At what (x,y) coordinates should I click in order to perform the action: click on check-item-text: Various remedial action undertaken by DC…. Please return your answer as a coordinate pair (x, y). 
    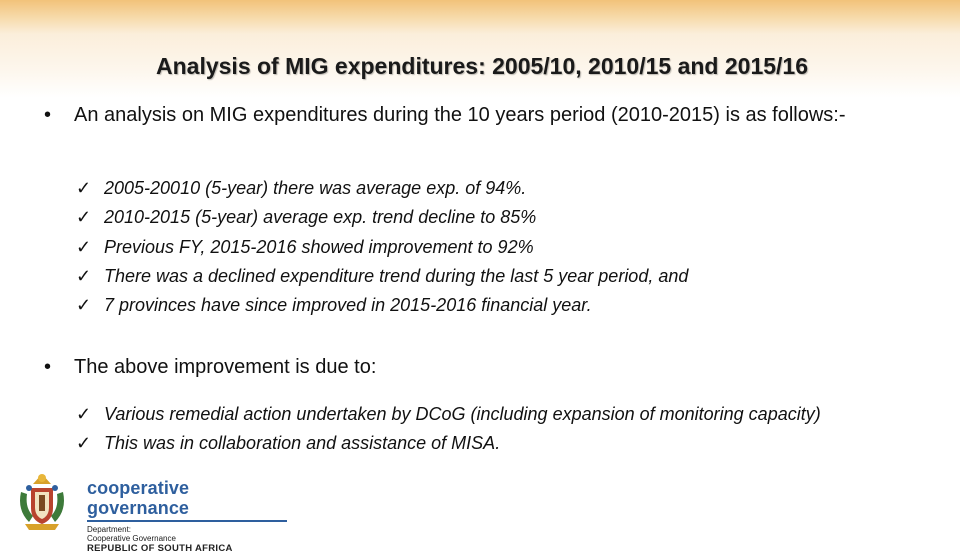
    Looking at the image, I should click on (462, 414).